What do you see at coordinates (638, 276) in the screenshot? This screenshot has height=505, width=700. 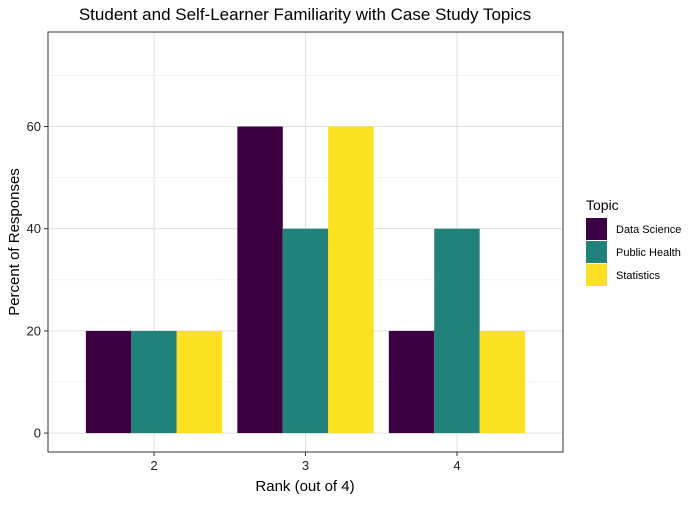 I see `legend-label-statistics: Statistics` at bounding box center [638, 276].